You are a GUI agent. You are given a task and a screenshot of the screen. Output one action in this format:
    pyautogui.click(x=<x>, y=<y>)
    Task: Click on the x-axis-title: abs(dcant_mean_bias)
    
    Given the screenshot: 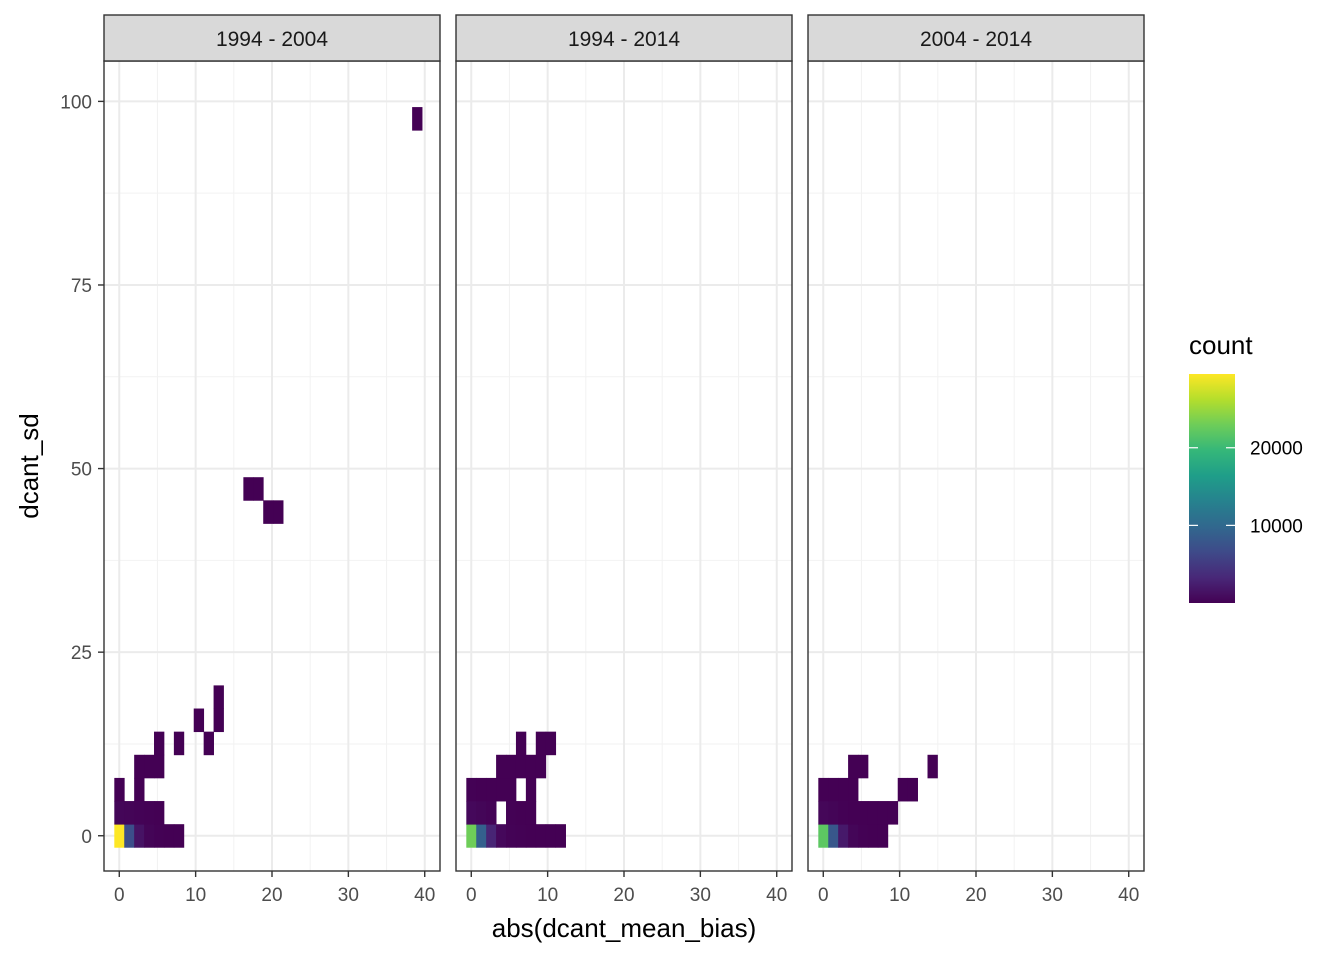 What is the action you would take?
    pyautogui.click(x=624, y=928)
    